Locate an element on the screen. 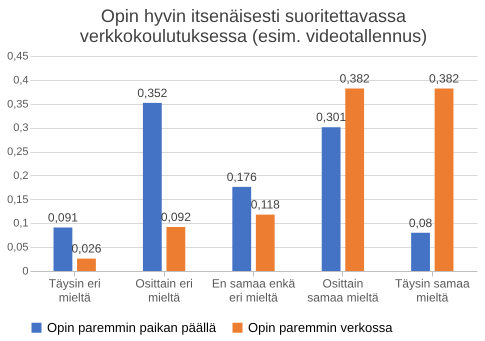 Image resolution: width=485 pixels, height=341 pixels. y-tick-label: 0,4 is located at coordinates (20, 80).